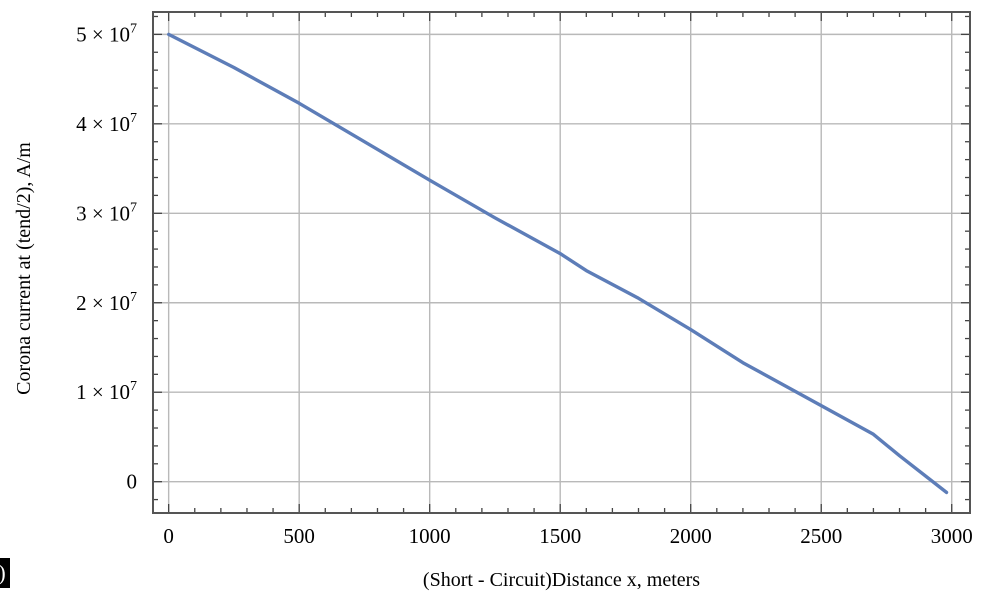 This screenshot has height=599, width=993. I want to click on x-tick-label: 1000, so click(430, 536).